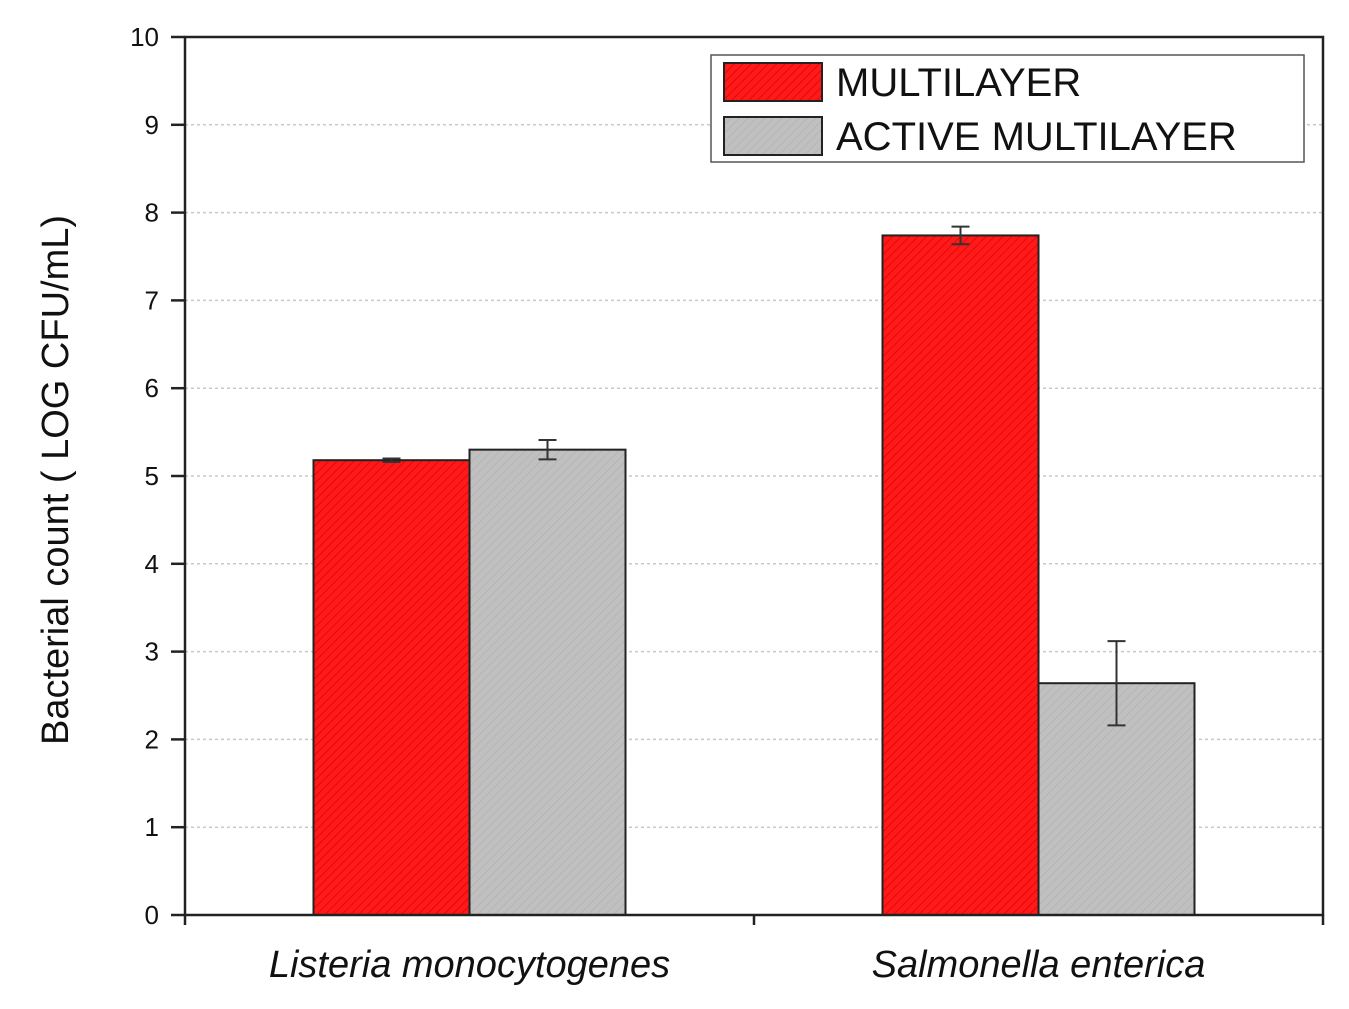  Describe the element at coordinates (547, 682) in the screenshot. I see `bar-active-multilayer` at that location.